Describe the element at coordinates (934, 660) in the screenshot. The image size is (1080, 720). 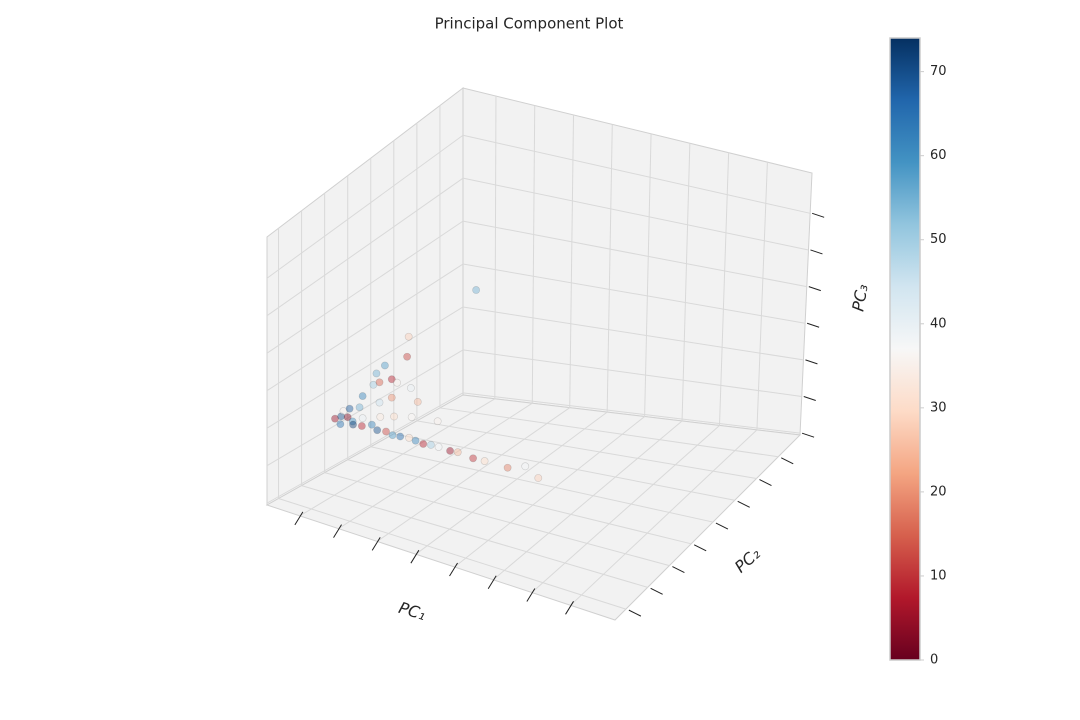
I see `colorbar-tick-label: 0` at that location.